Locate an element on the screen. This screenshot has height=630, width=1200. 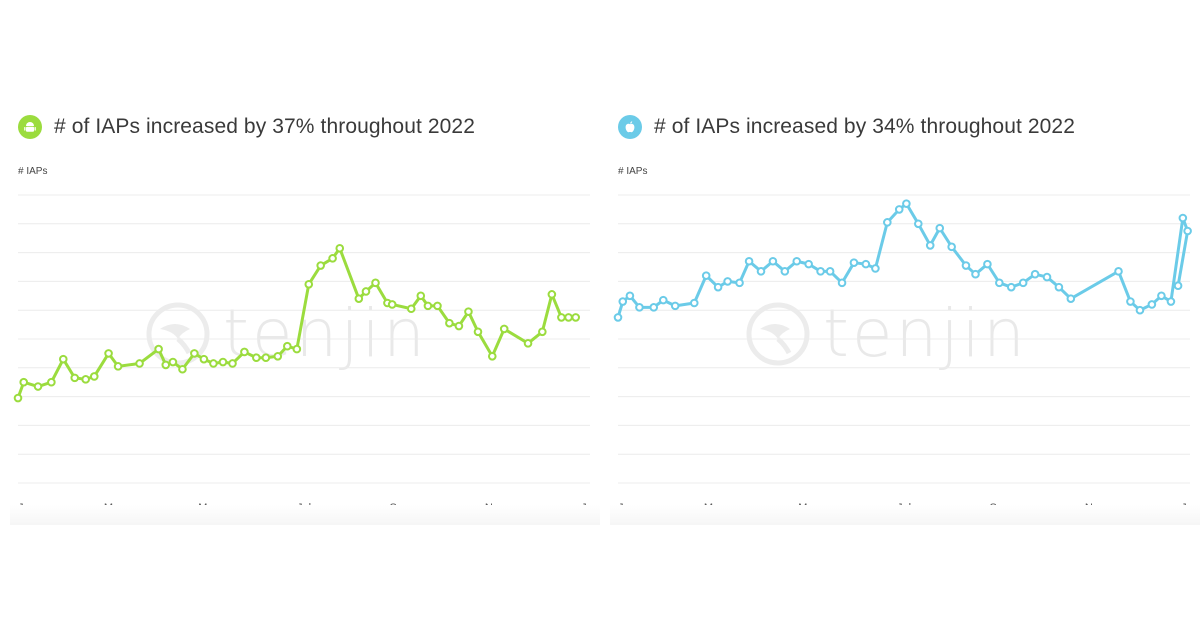
apple-badge is located at coordinates (630, 127).